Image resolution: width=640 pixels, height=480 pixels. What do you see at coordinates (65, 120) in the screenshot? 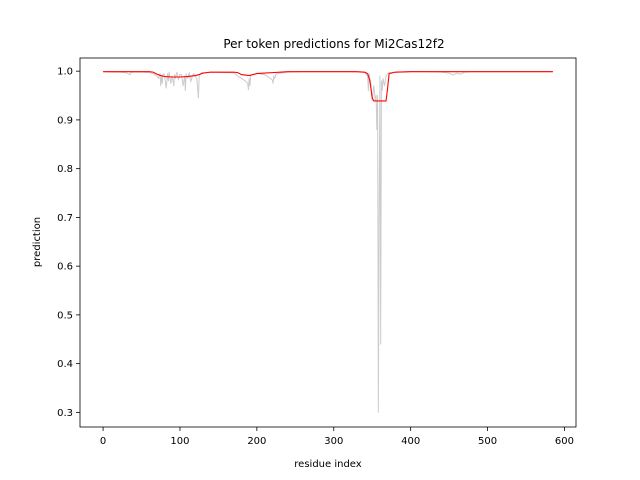
I see `y-tick-label: 0.9` at bounding box center [65, 120].